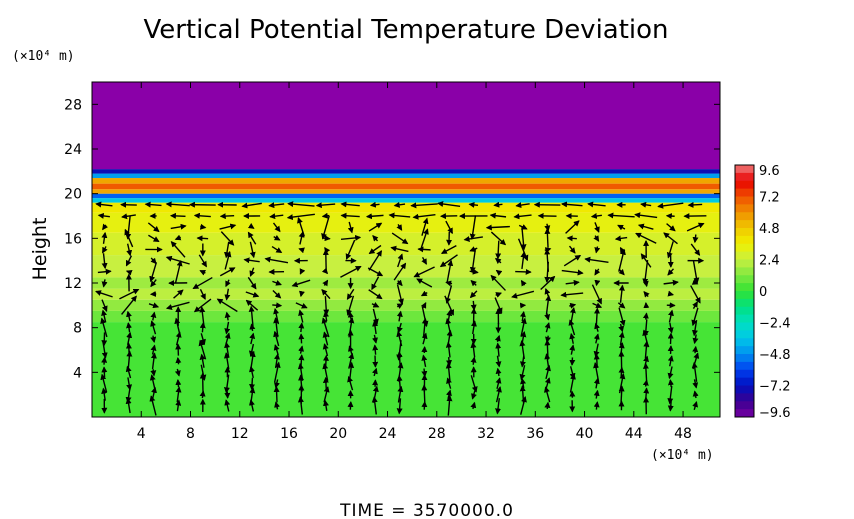 Image resolution: width=854 pixels, height=519 pixels. Describe the element at coordinates (769, 198) in the screenshot. I see `colorbar-label-1: 7.2` at that location.